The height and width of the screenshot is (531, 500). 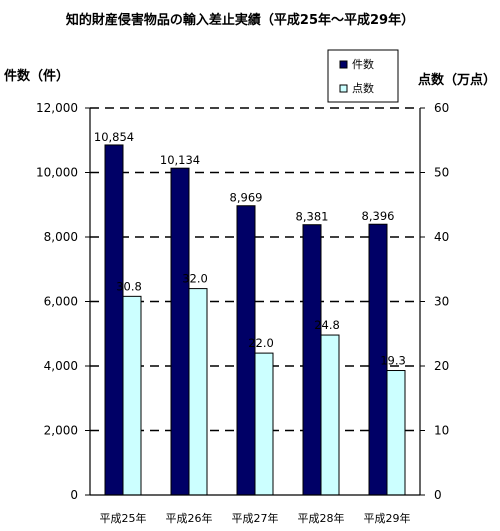 What do you see at coordinates (261, 343) in the screenshot?
I see `data-label-series-2: 22.0` at bounding box center [261, 343].